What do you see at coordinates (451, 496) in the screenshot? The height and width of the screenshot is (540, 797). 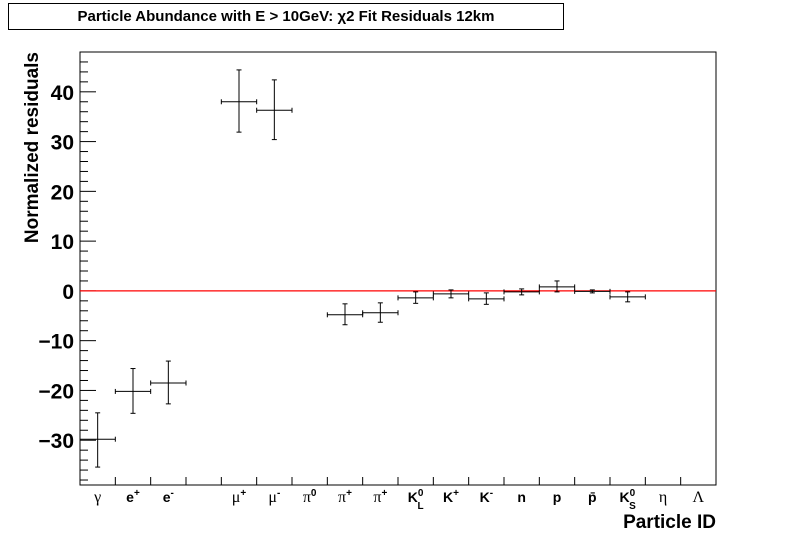 I see `x-category-label: K+` at bounding box center [451, 496].